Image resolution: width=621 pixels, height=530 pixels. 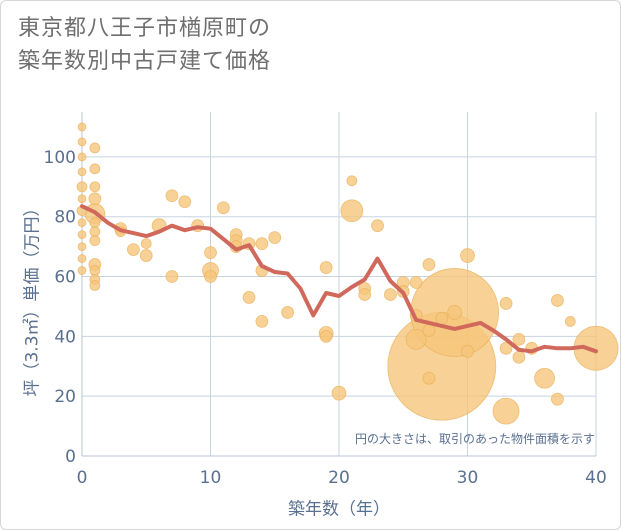 What do you see at coordinates (145, 61) in the screenshot?
I see `title-line-2: 築年数別中古戸建て価格` at bounding box center [145, 61].